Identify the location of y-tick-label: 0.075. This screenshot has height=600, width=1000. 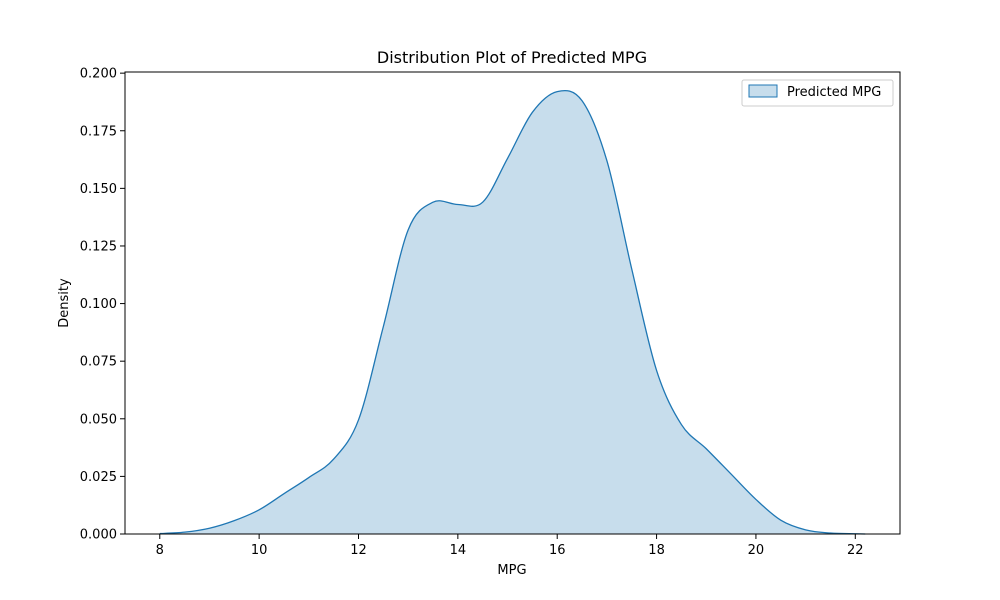
(98, 362).